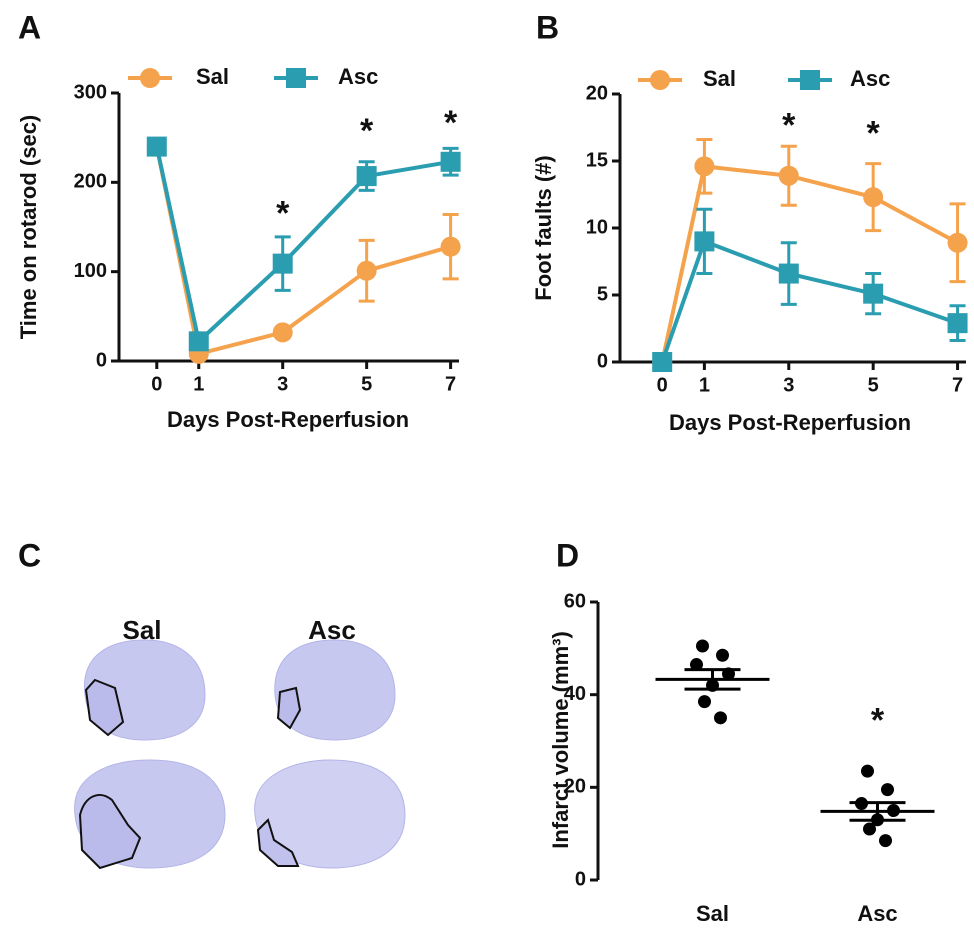 The width and height of the screenshot is (974, 938). I want to click on y-tick-label: 10, so click(597, 227).